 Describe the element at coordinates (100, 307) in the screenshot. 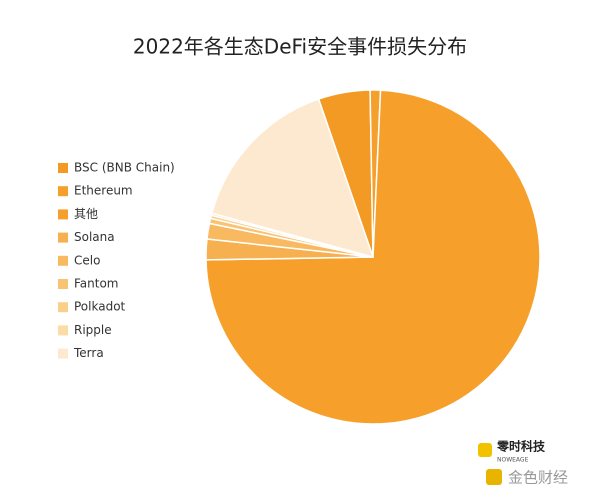

I see `legend-label: Polkadot` at that location.